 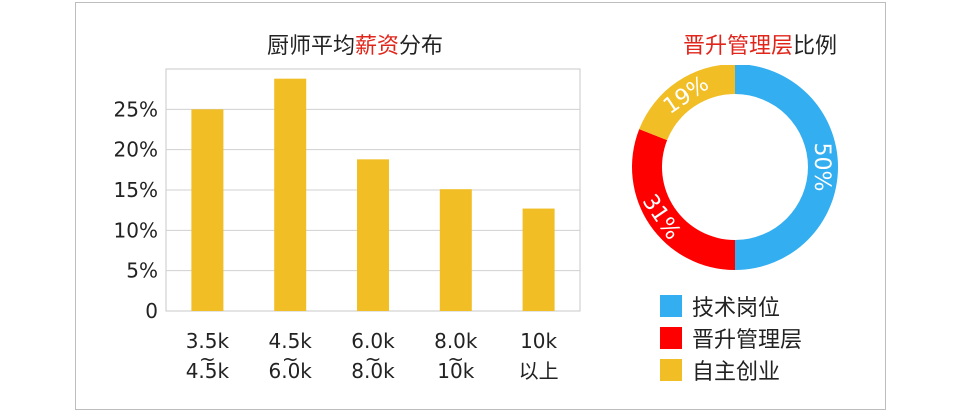 What do you see at coordinates (539, 371) in the screenshot?
I see `x-tick-label: 以上` at bounding box center [539, 371].